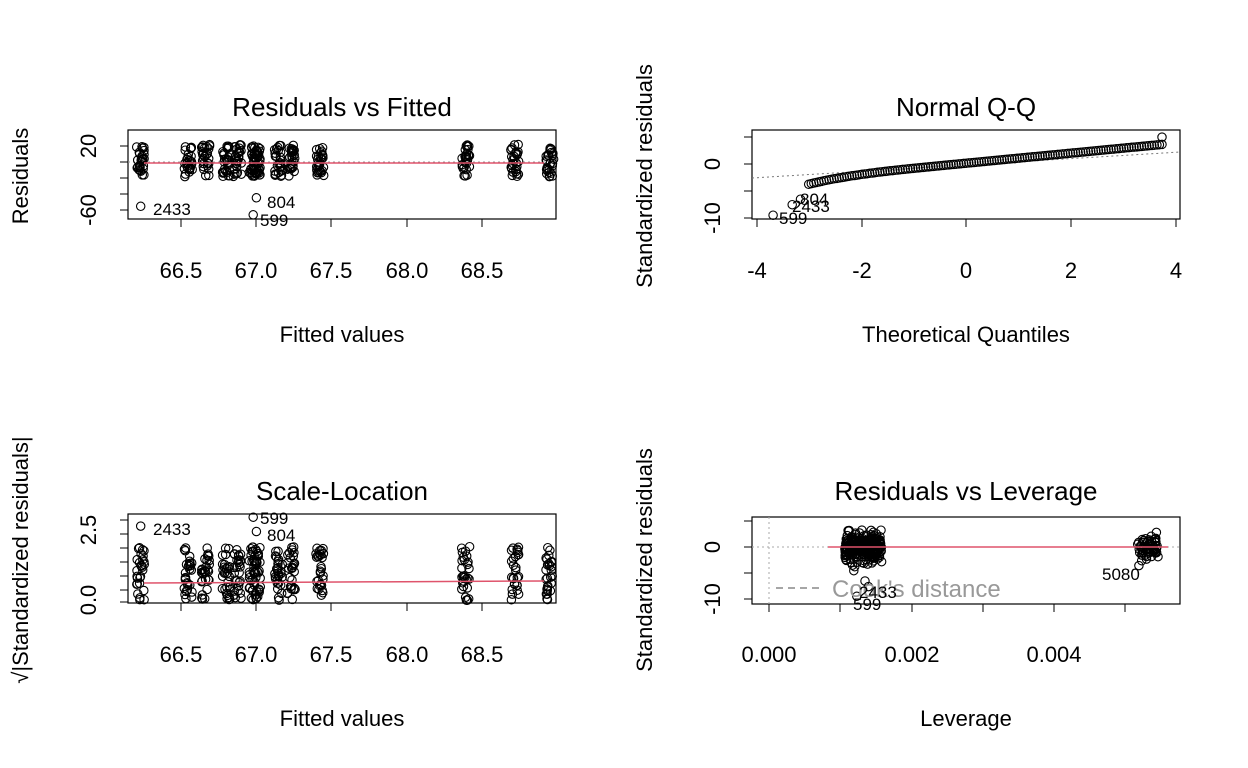 Image resolution: width=1248 pixels, height=768 pixels. What do you see at coordinates (181, 270) in the screenshot?
I see `p1-xtick: 66.5` at bounding box center [181, 270].